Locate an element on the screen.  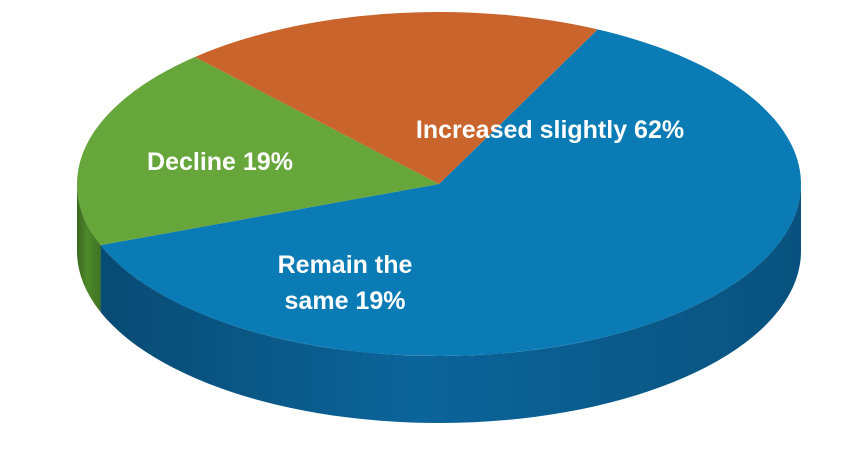
pie-slice-side-shade is located at coordinates (89, 248).